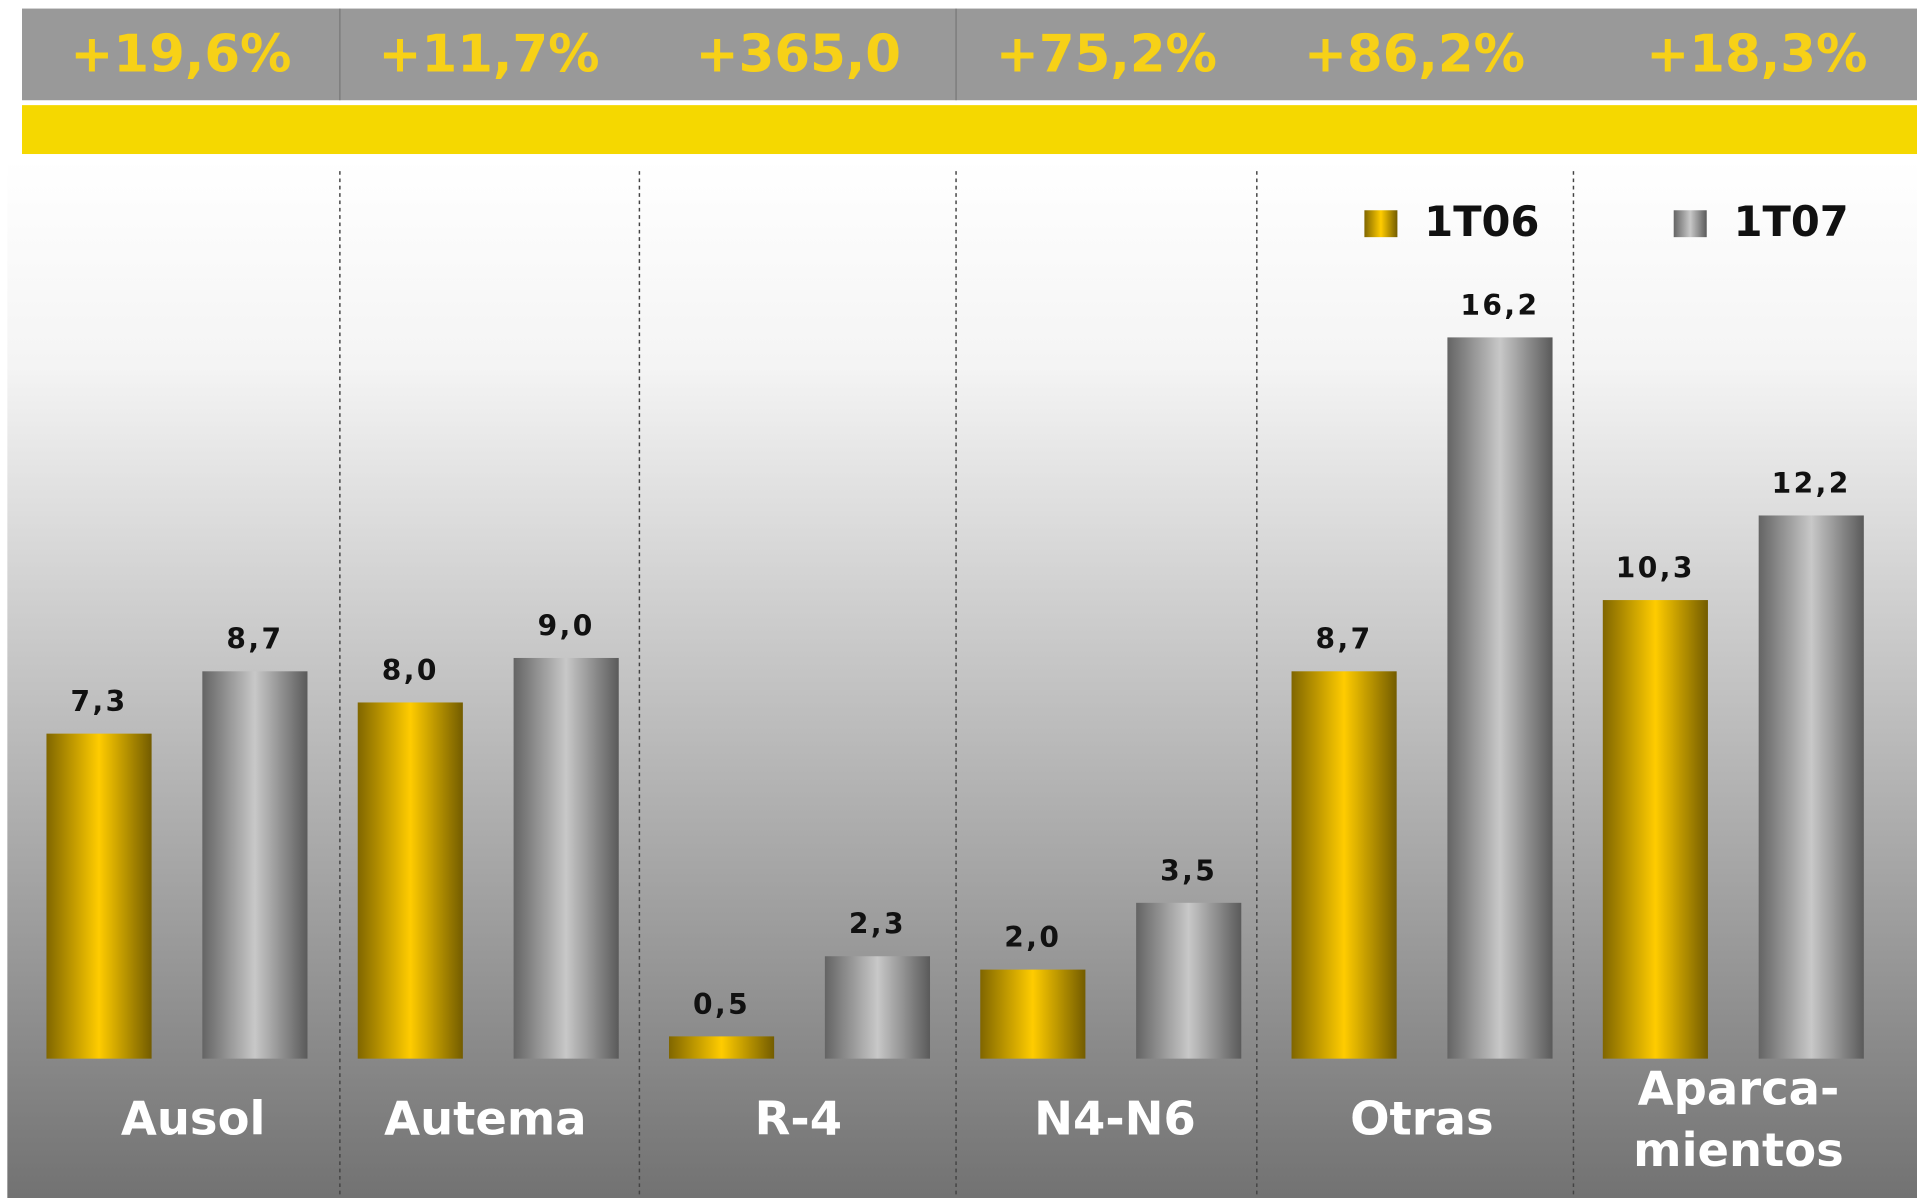 Image resolution: width=1917 pixels, height=1202 pixels. I want to click on change-label: +365,0, so click(798, 54).